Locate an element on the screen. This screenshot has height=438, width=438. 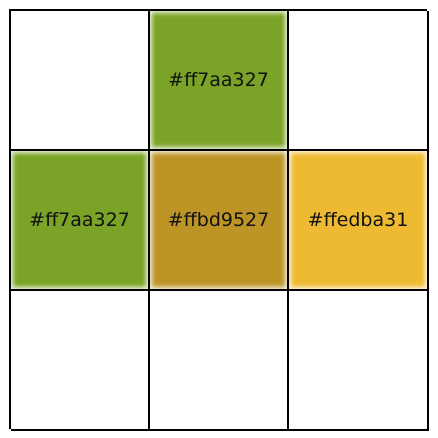
grid-cell-r2-c1 is located at coordinates (219, 361).